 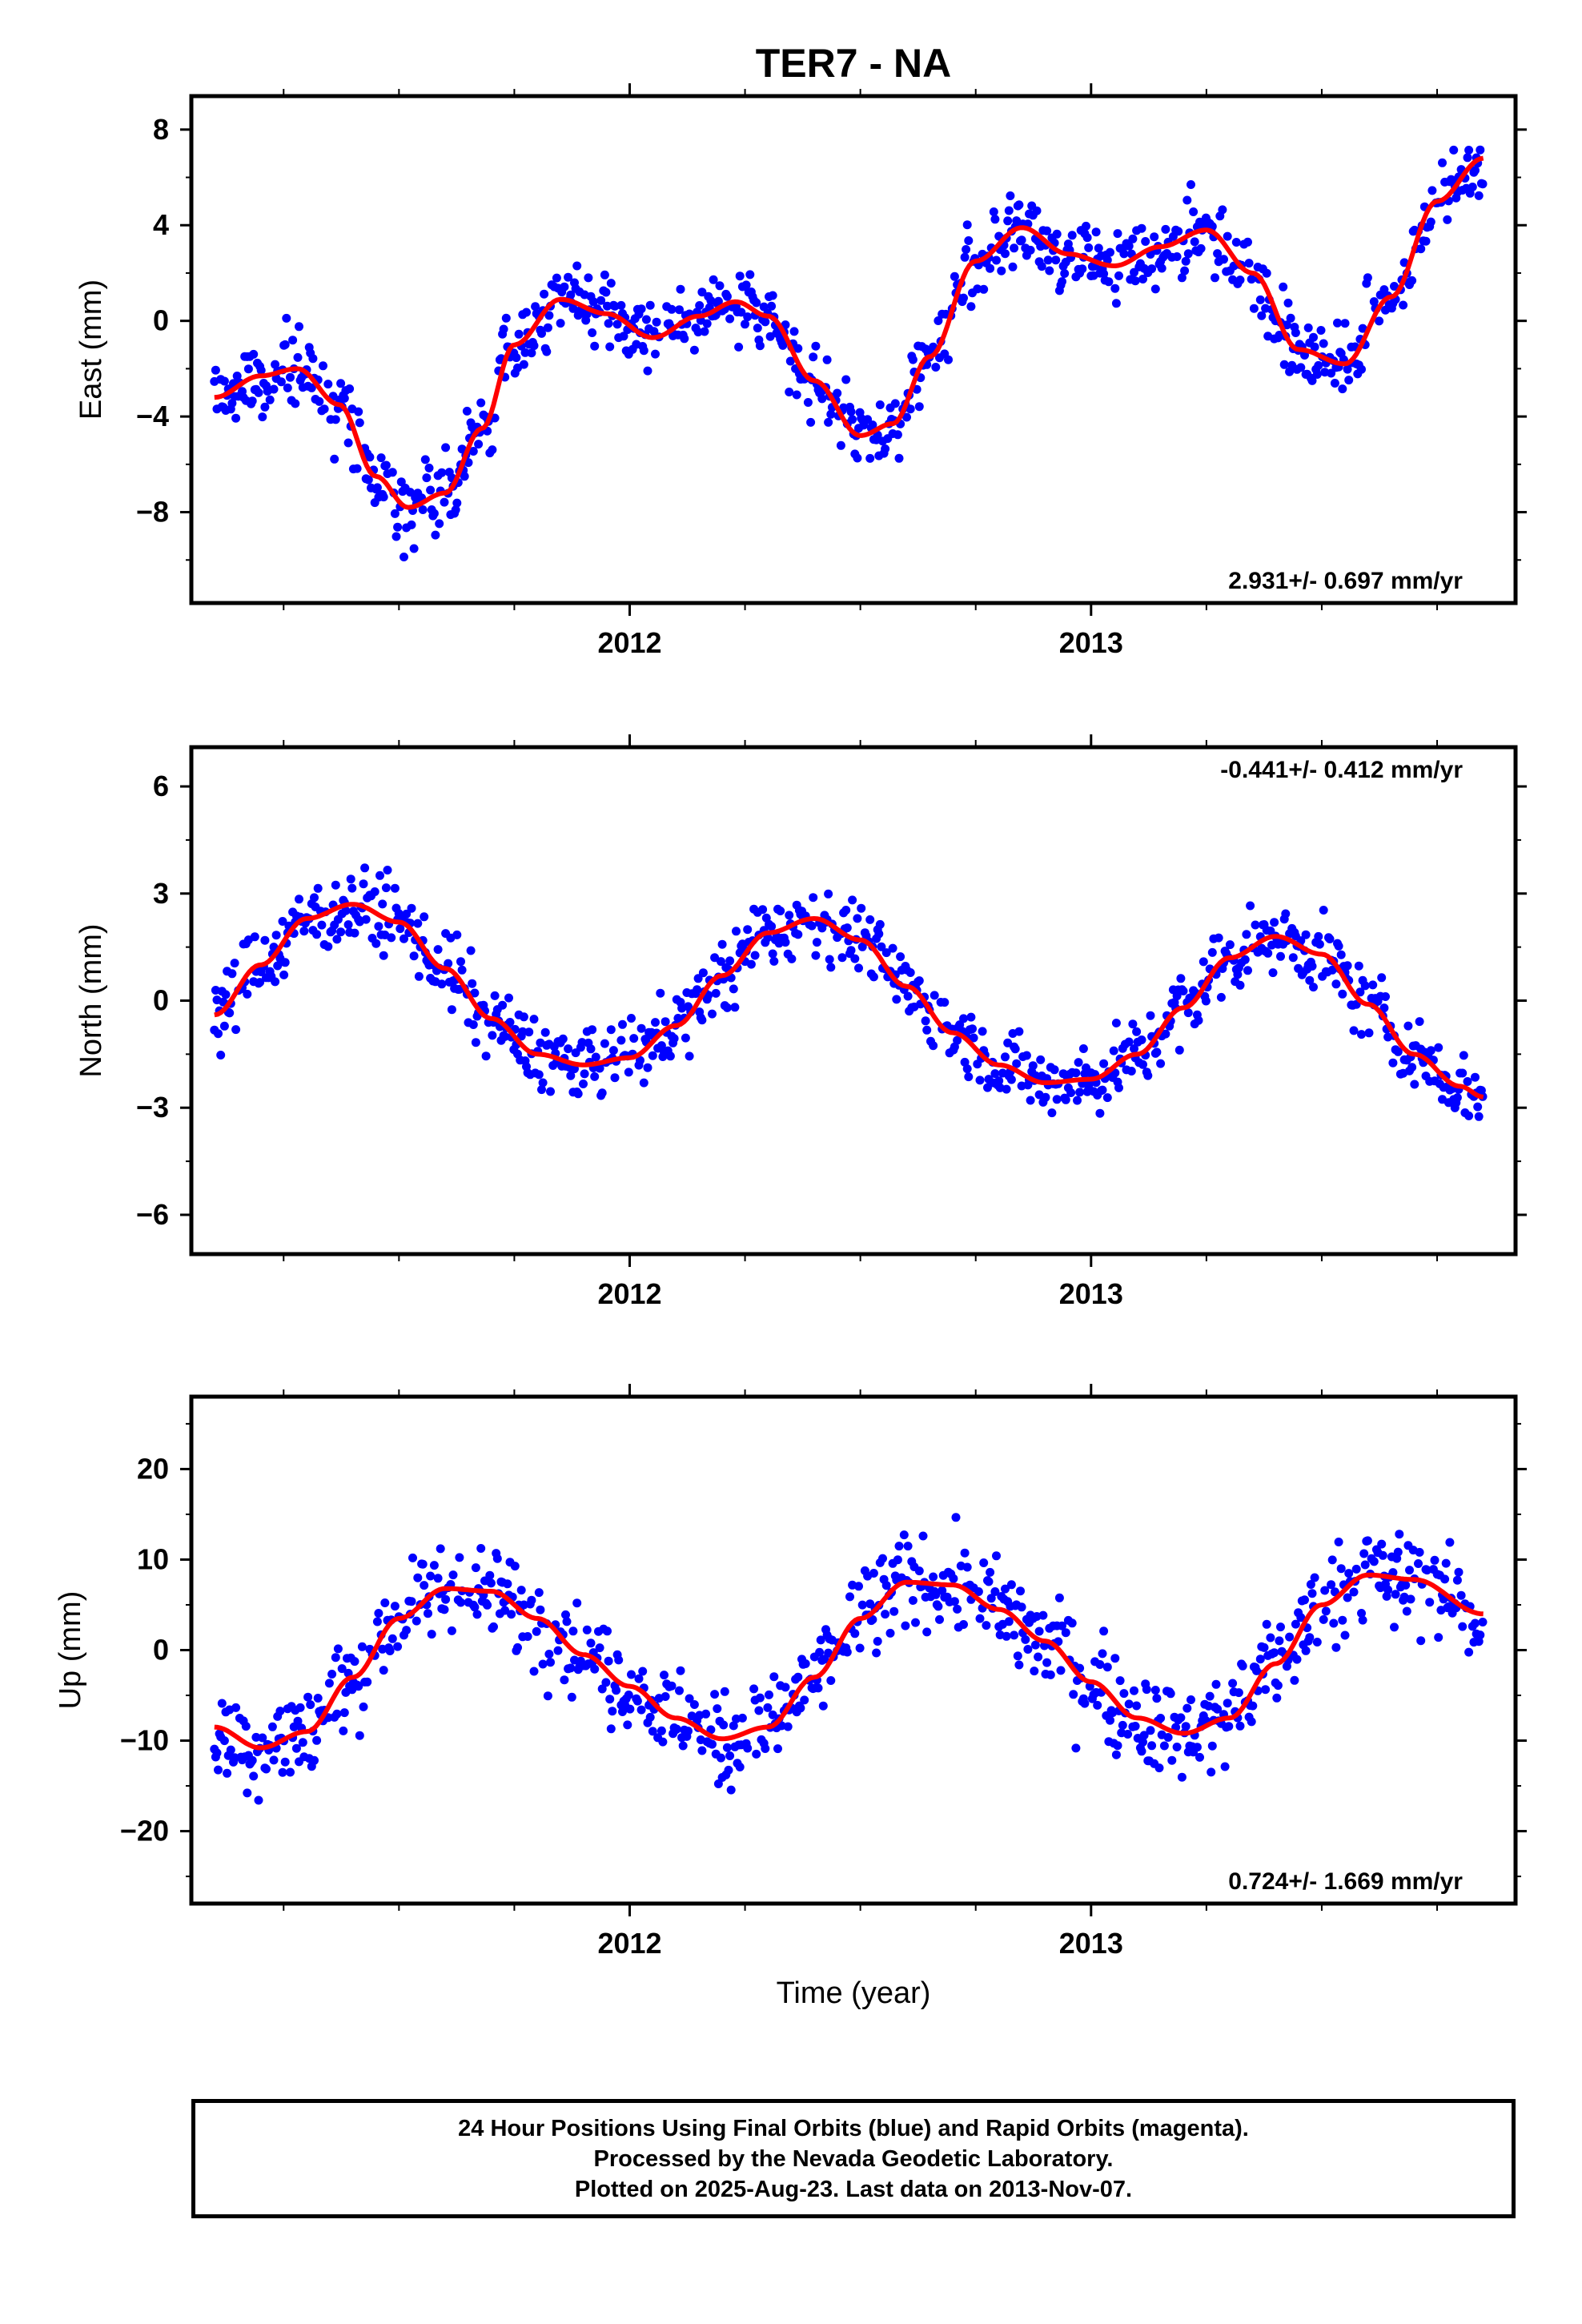 What do you see at coordinates (144, 1832) in the screenshot?
I see `up-y-tick-label: −20` at bounding box center [144, 1832].